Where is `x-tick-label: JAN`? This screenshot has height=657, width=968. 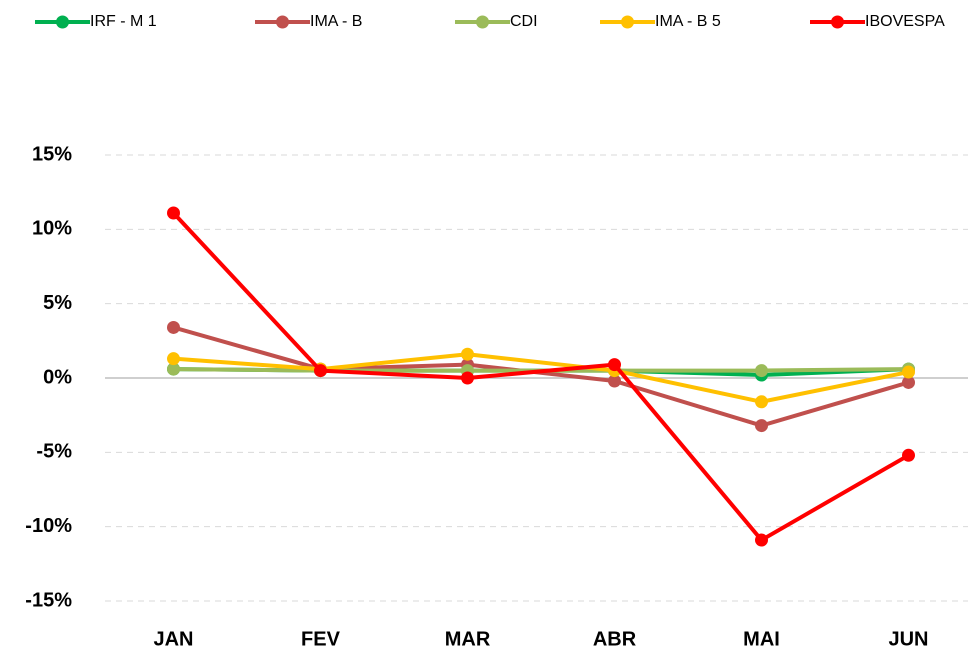
x-tick-label: JAN is located at coordinates (173, 639).